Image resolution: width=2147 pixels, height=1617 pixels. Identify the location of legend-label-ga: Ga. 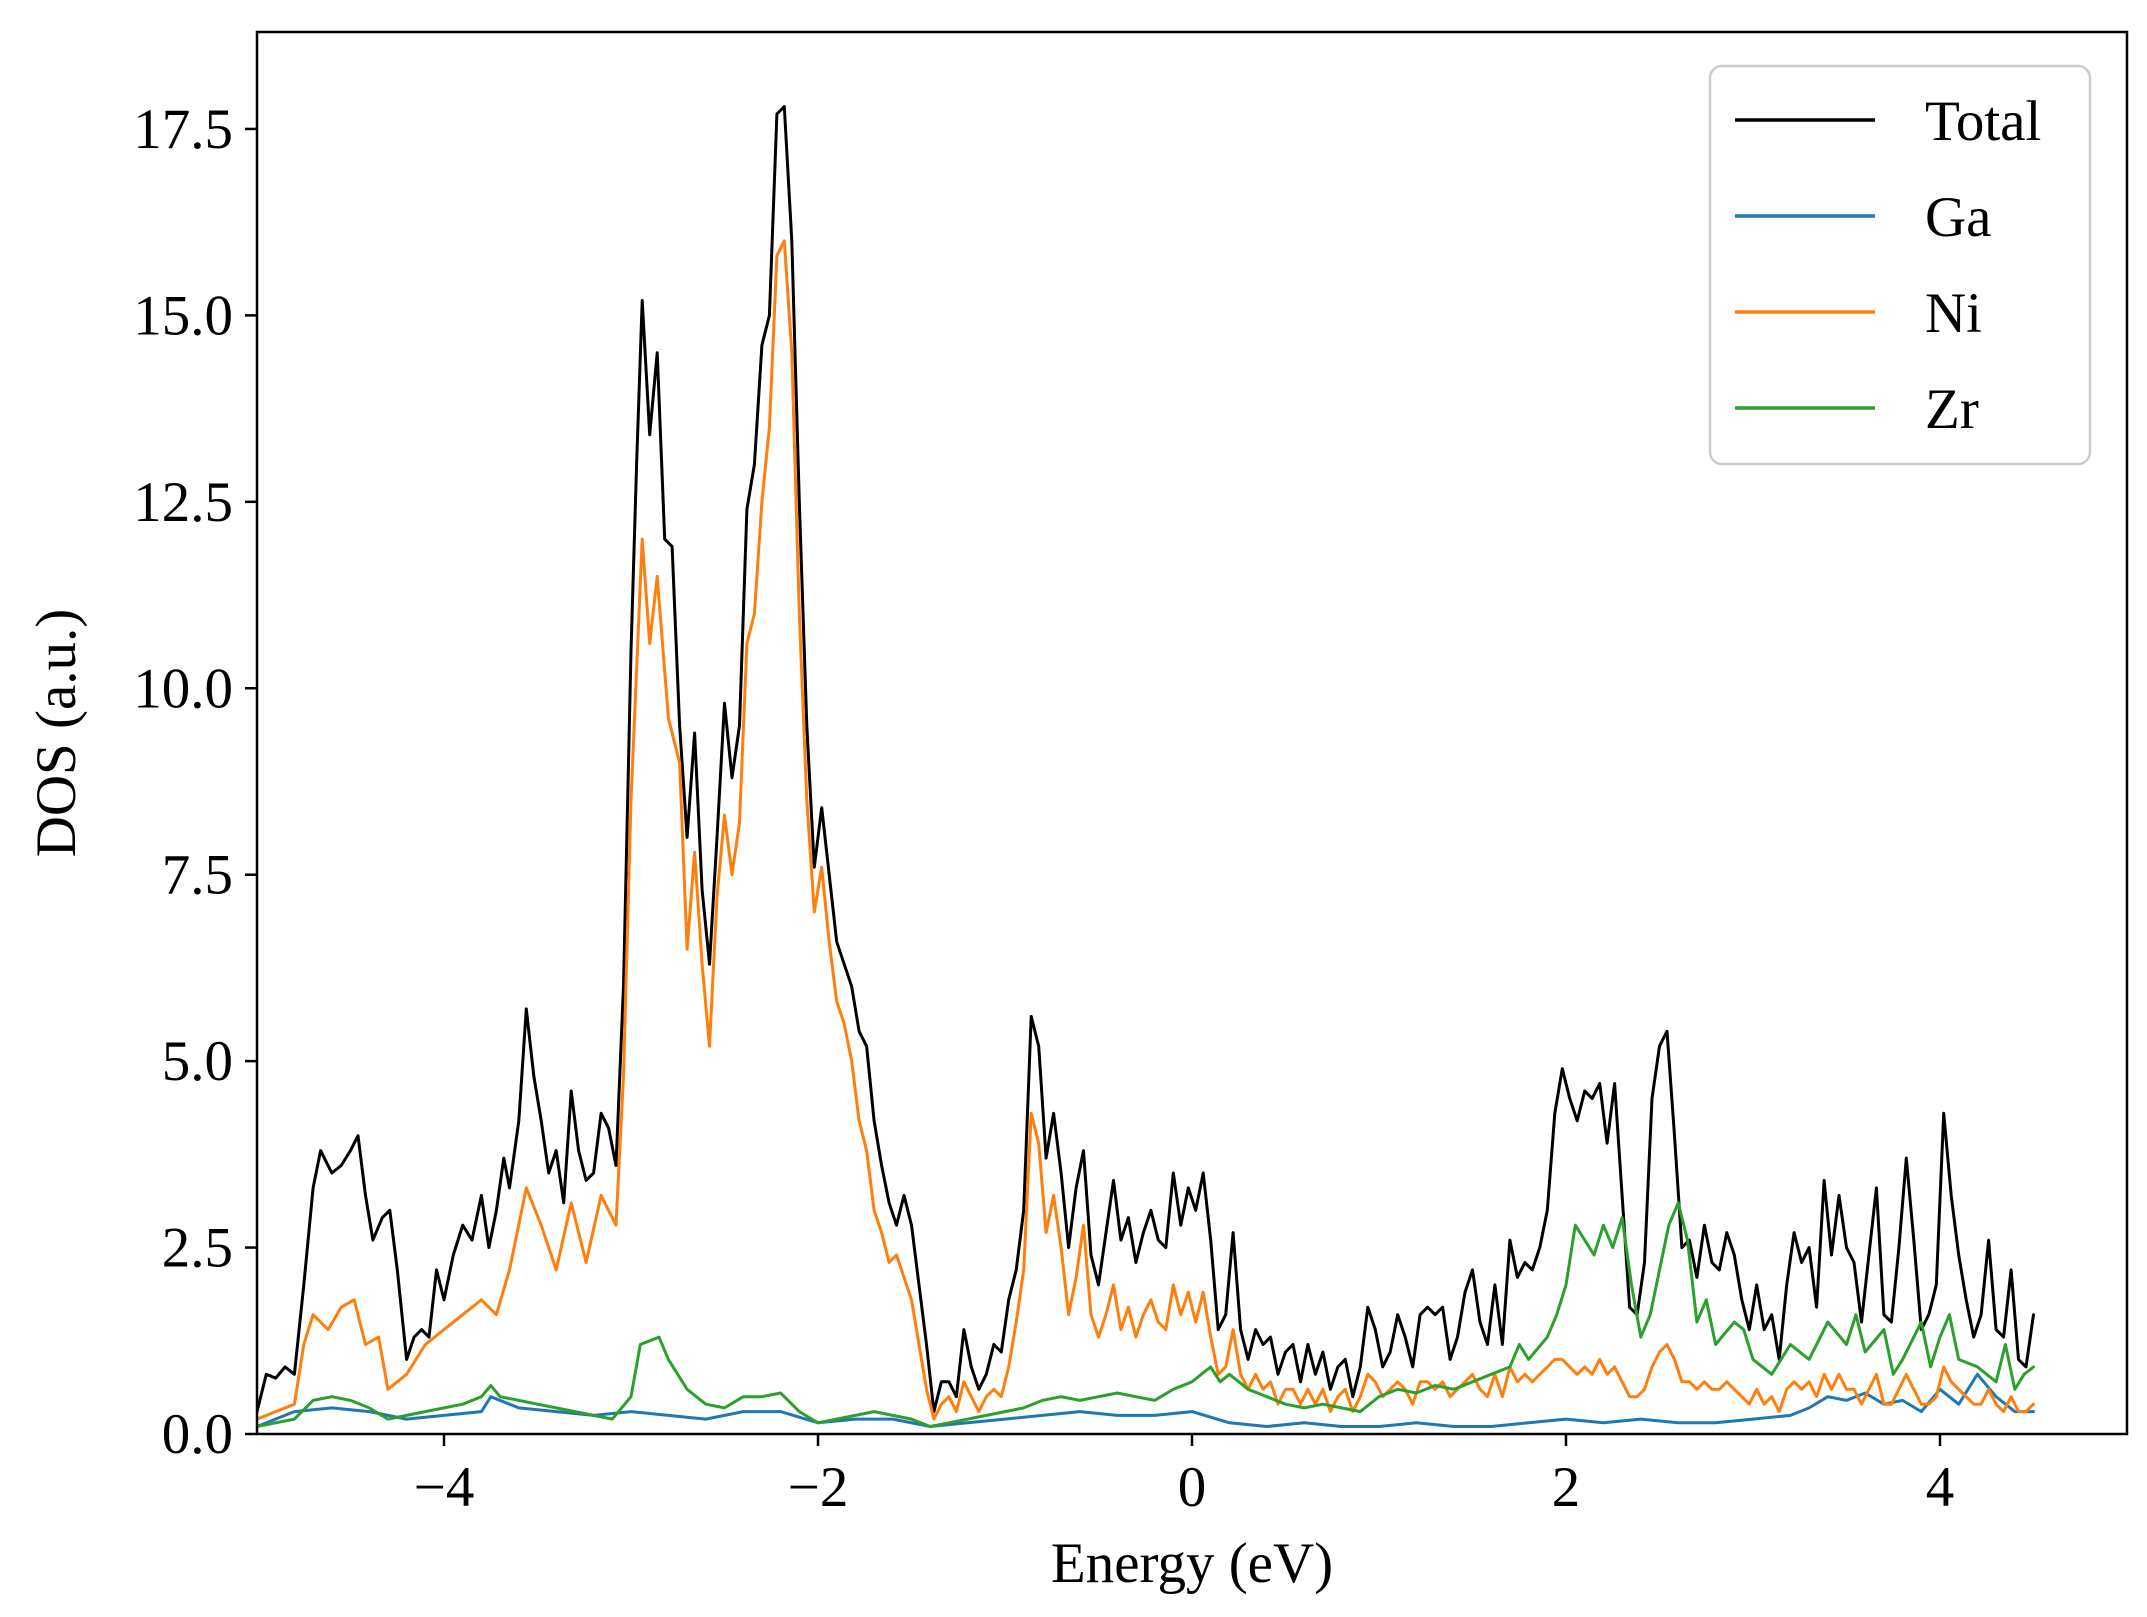
(1958, 217).